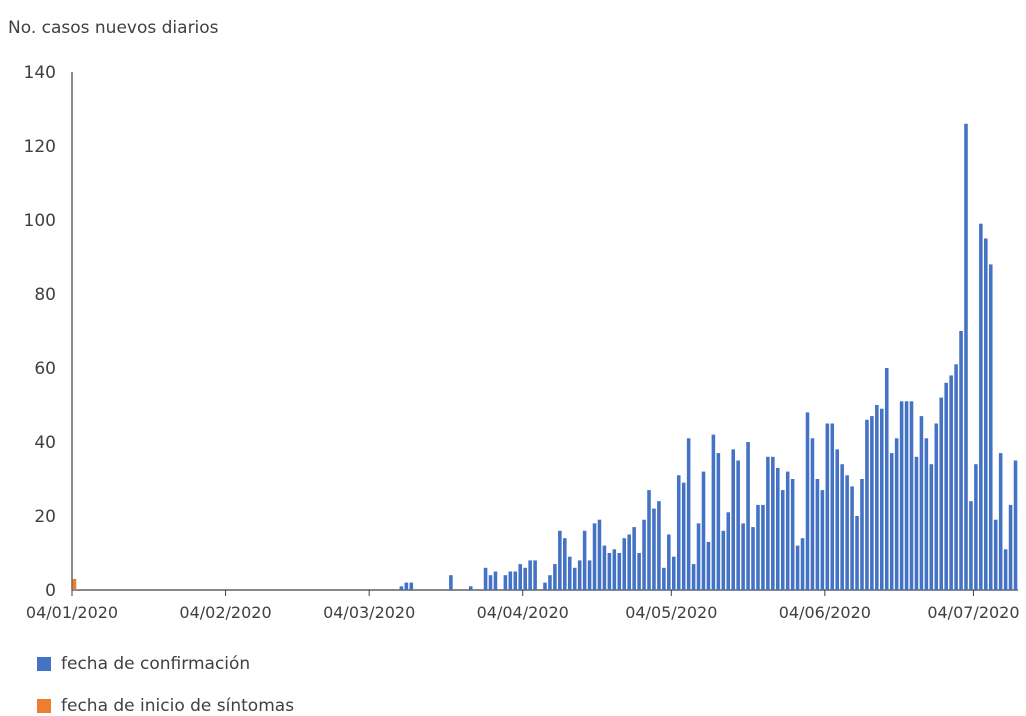 This screenshot has height=716, width=1026. What do you see at coordinates (45, 295) in the screenshot?
I see `y-tick-label: 80` at bounding box center [45, 295].